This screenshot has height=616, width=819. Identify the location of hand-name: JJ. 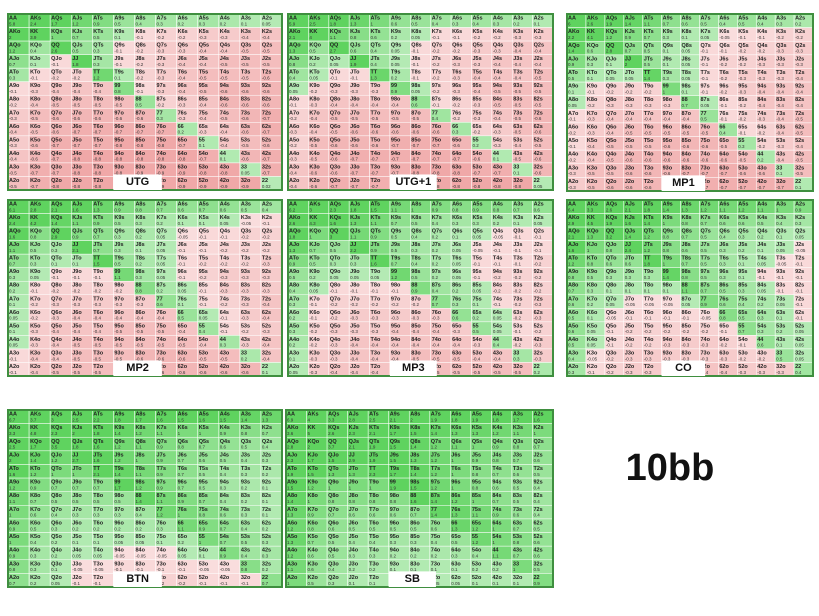
(628, 59).